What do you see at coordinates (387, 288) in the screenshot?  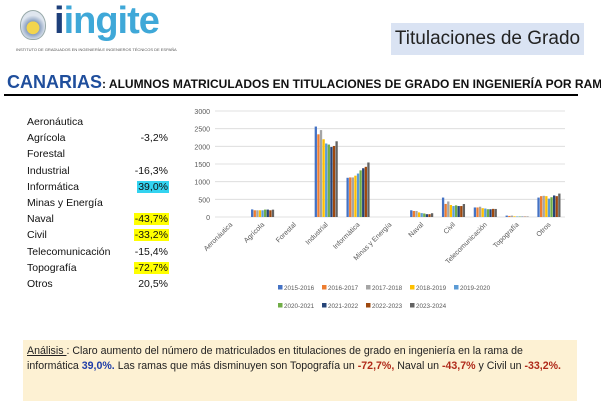 I see `legend-label: 2017-2018` at bounding box center [387, 288].